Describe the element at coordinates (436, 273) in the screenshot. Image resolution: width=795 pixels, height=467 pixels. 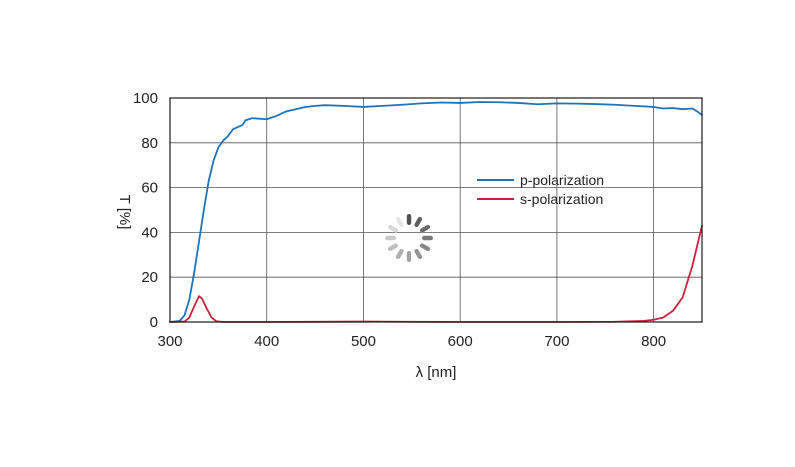
I see `series-line-s-polarization` at that location.